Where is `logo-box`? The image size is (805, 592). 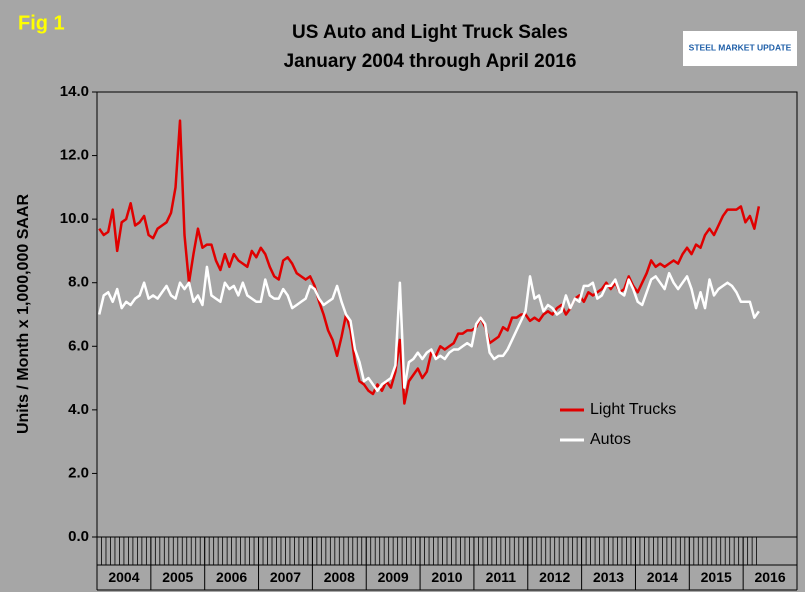 logo-box is located at coordinates (740, 48).